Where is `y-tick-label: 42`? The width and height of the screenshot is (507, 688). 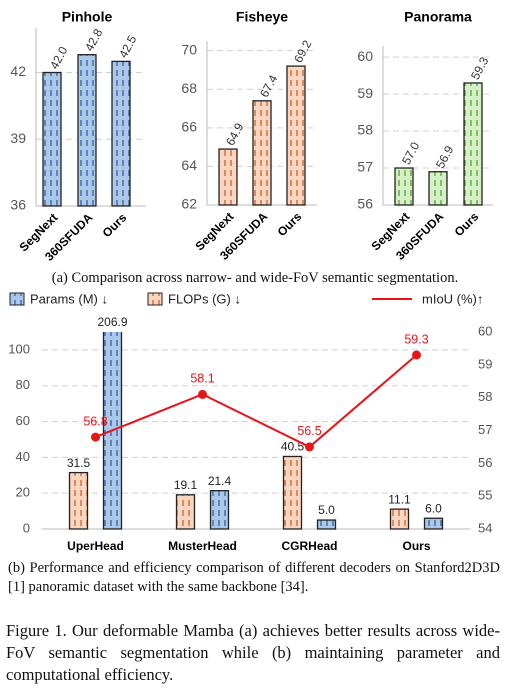 y-tick-label: 42 is located at coordinates (18, 71).